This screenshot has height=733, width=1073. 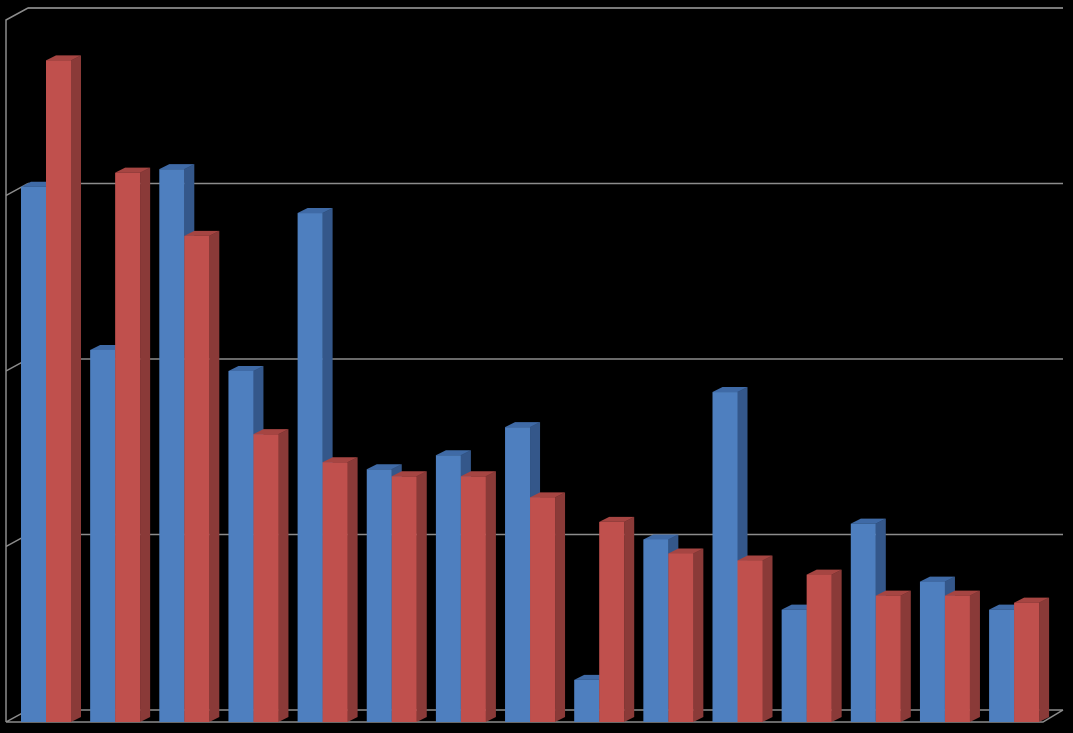 I want to click on bar-s2-c6, so click(x=409, y=596).